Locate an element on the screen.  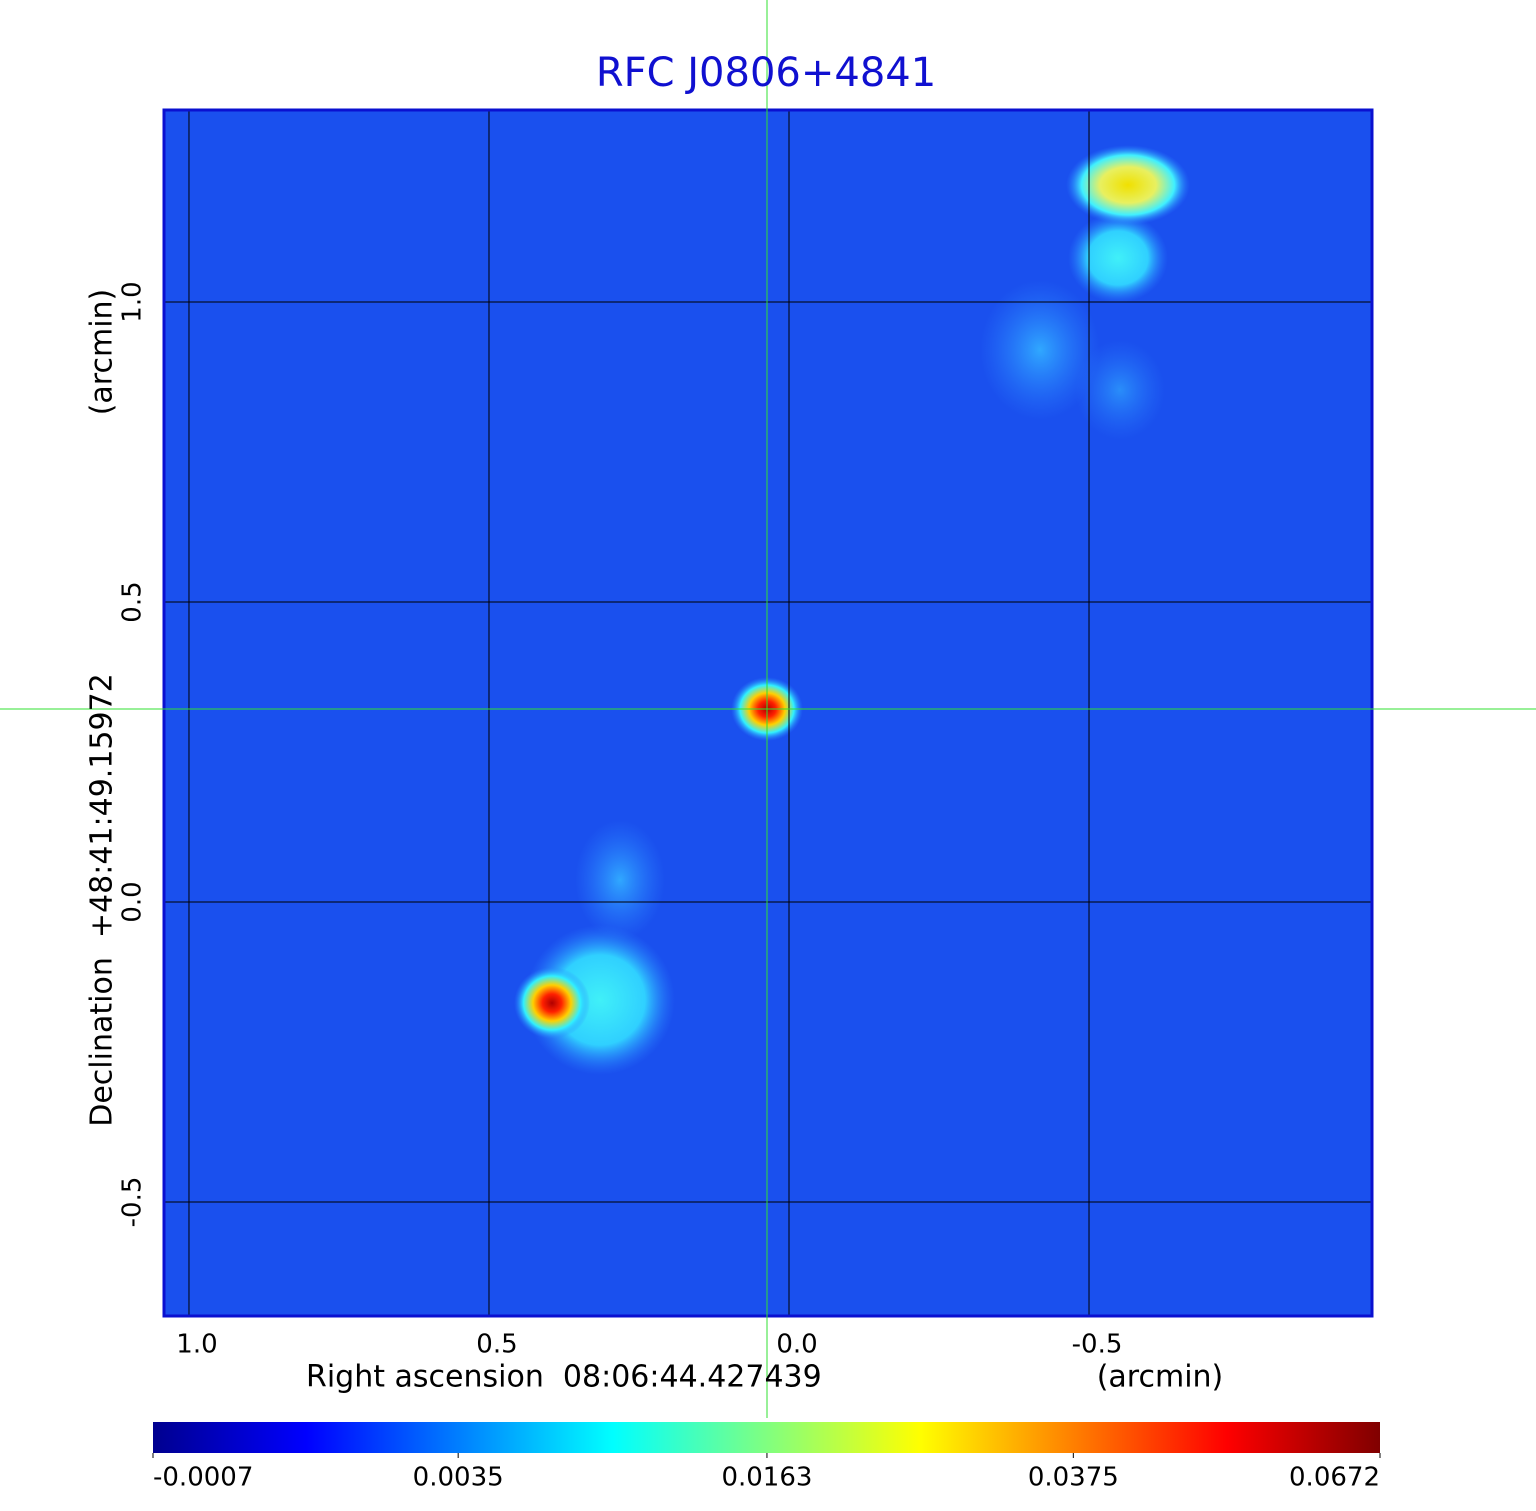
y-tick-label: 0.5 is located at coordinates (133, 601).